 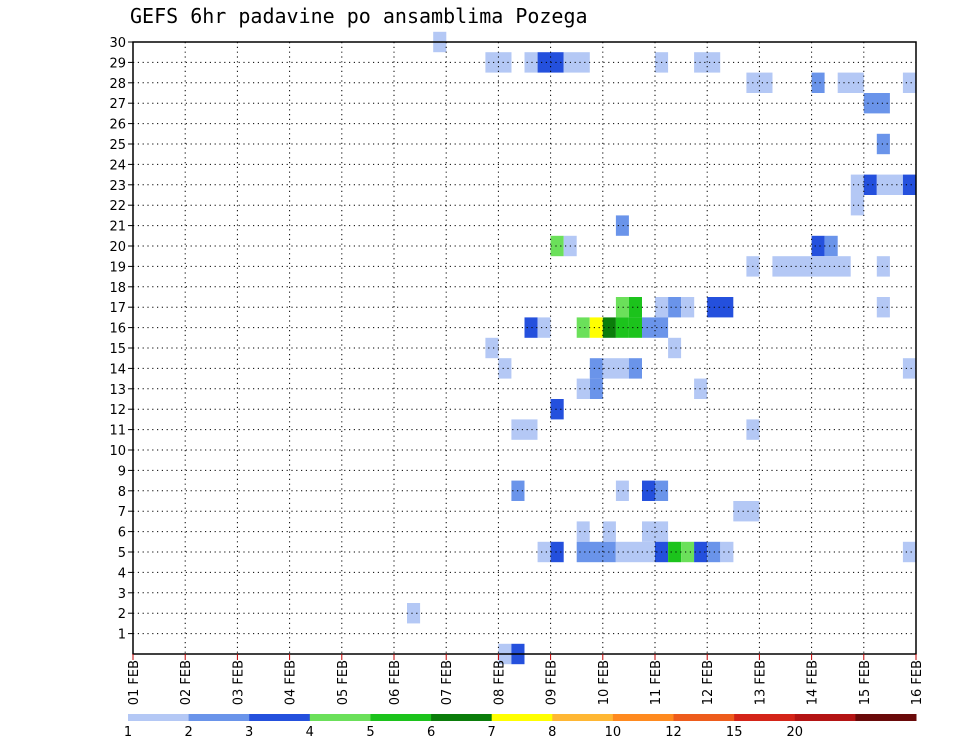 What do you see at coordinates (117, 308) in the screenshot?
I see `y-tick-label: 17` at bounding box center [117, 308].